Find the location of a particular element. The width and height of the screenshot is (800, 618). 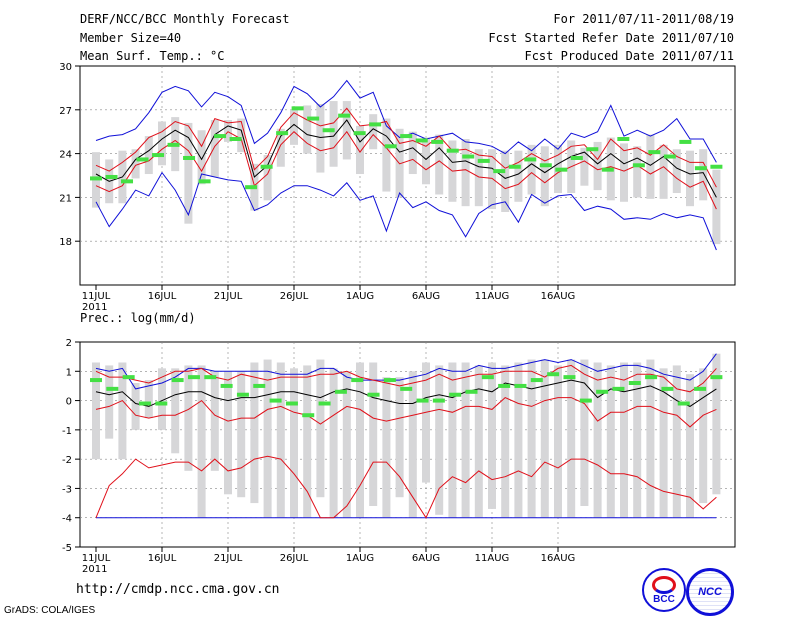

x-tick-label: 11JUL is located at coordinates (96, 296).